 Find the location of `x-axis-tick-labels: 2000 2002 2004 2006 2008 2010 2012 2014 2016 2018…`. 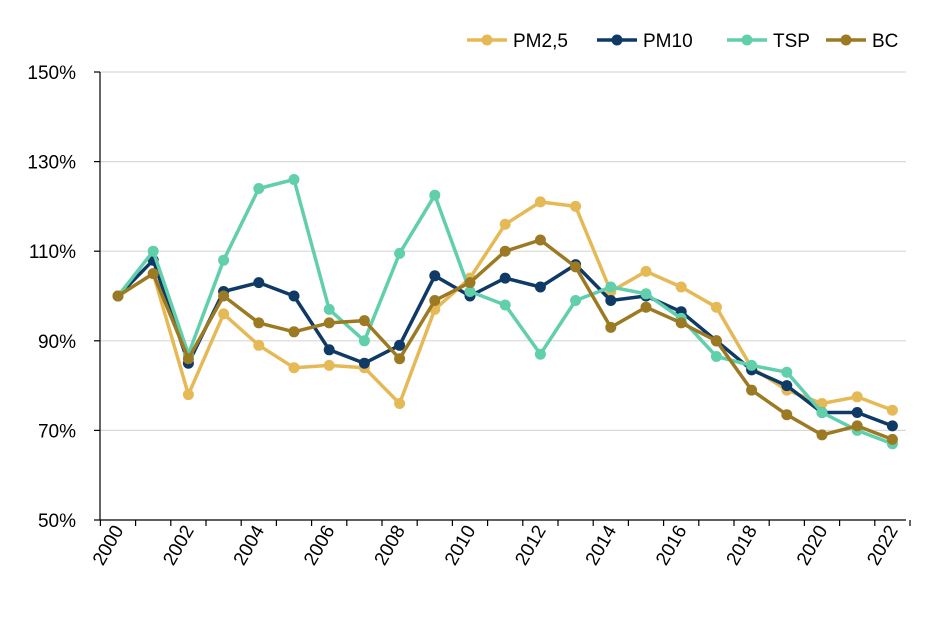

x-axis-tick-labels: 2000 2002 2004 2006 2008 2010 2012 2014 2016 2018… is located at coordinates (496, 545).